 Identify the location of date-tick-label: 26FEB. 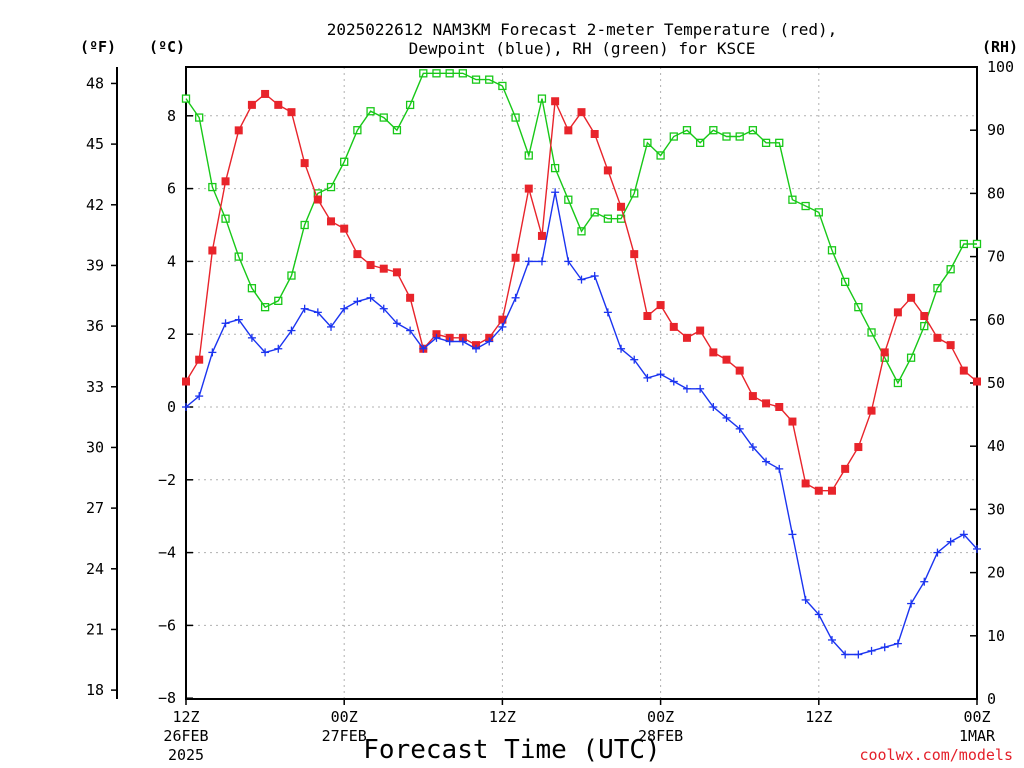
(185, 736).